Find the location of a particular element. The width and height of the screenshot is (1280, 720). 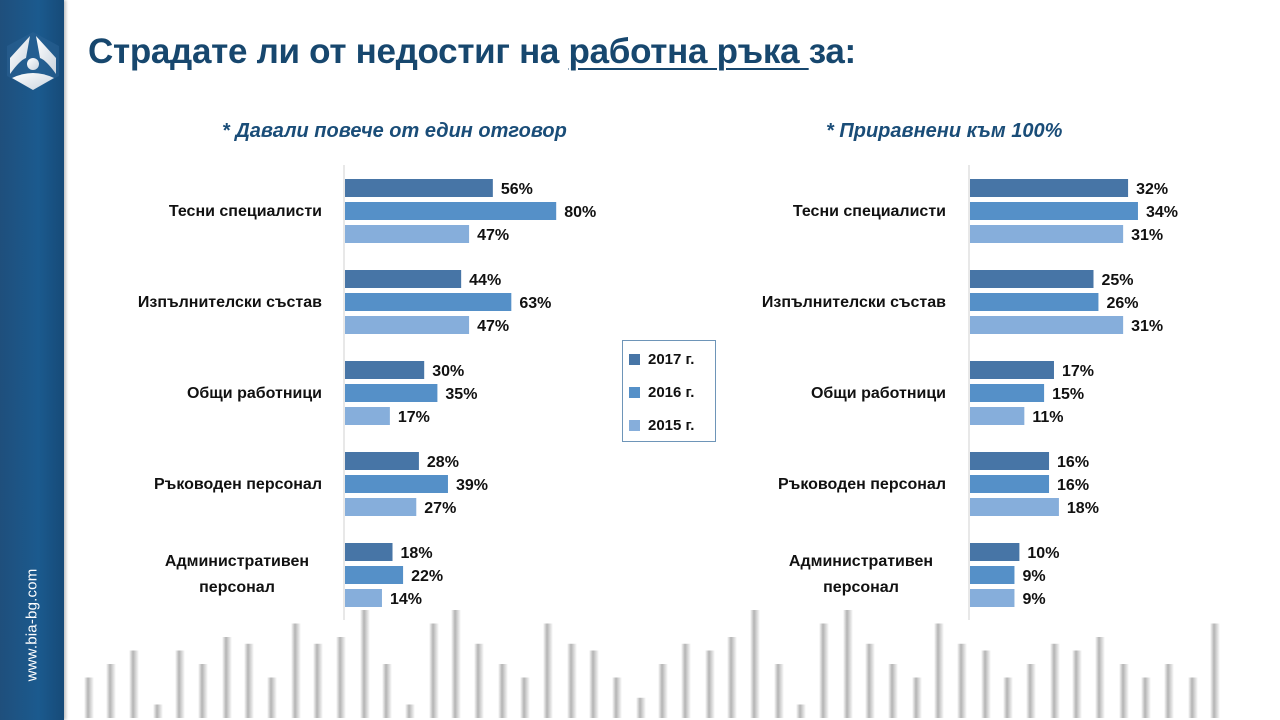

left-chart-value-label: 39% is located at coordinates (472, 485).